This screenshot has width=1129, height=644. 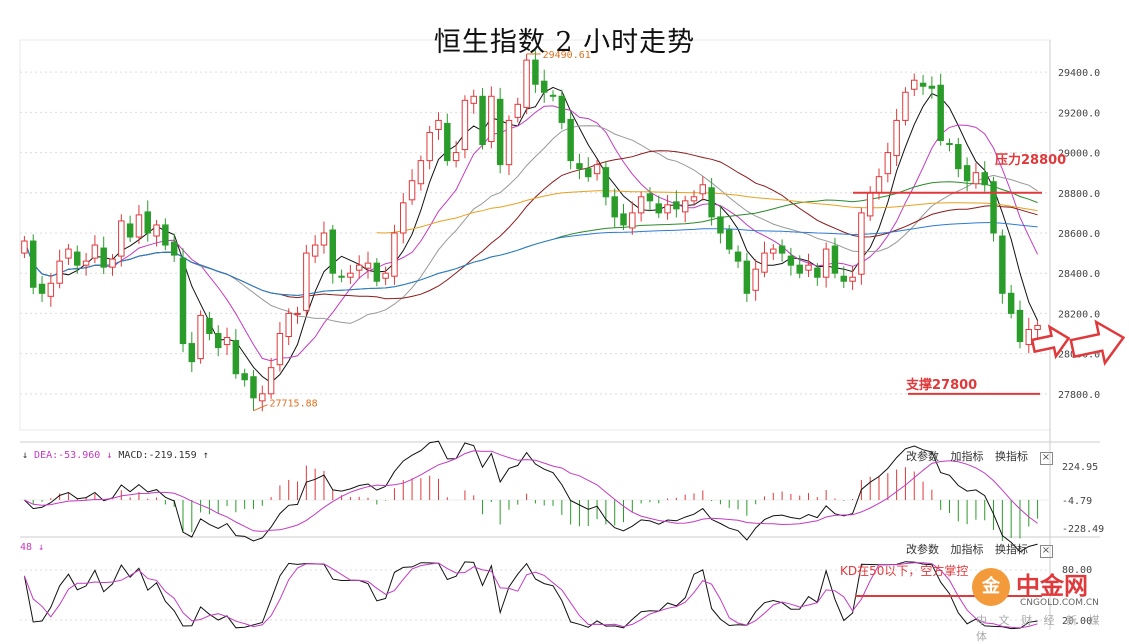 What do you see at coordinates (531, 491) in the screenshot?
I see `dea-line` at bounding box center [531, 491].